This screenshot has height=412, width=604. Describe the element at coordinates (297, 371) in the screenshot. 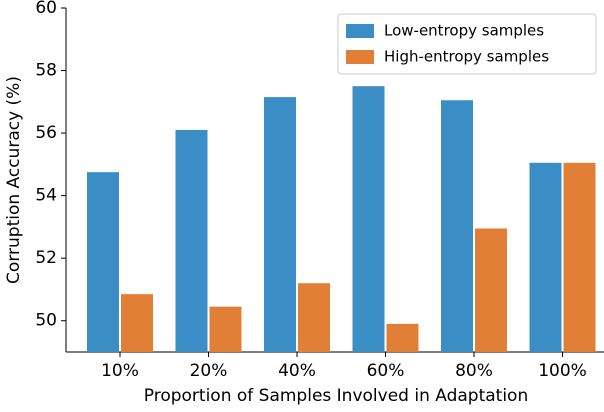

I see `x-tick-label: 40%` at that location.